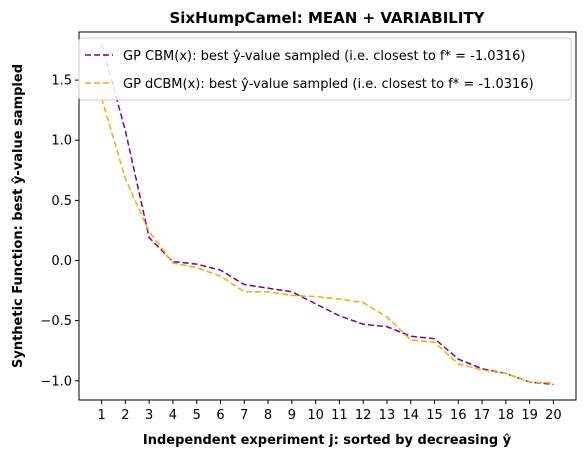 This screenshot has width=585, height=461. What do you see at coordinates (61, 201) in the screenshot?
I see `y-tick-label: 0.5` at bounding box center [61, 201].